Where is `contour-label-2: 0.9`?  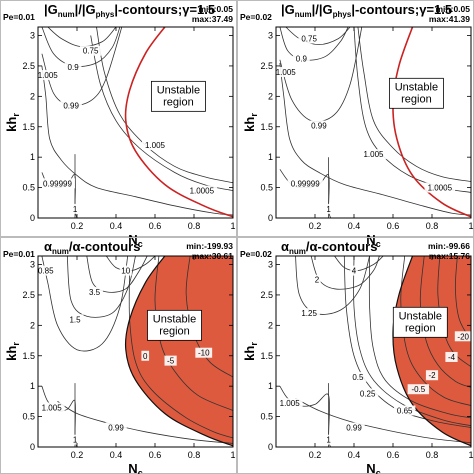
contour-label-2: 0.9 is located at coordinates (74, 67).